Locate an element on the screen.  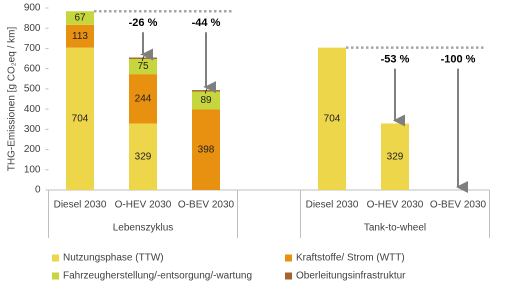
data-label: 67 is located at coordinates (80, 18).